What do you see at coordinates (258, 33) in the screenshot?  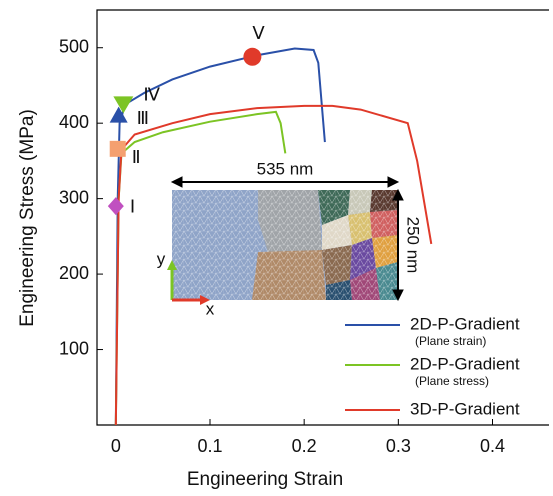 I see `marker-label: Ⅴ` at bounding box center [258, 33].